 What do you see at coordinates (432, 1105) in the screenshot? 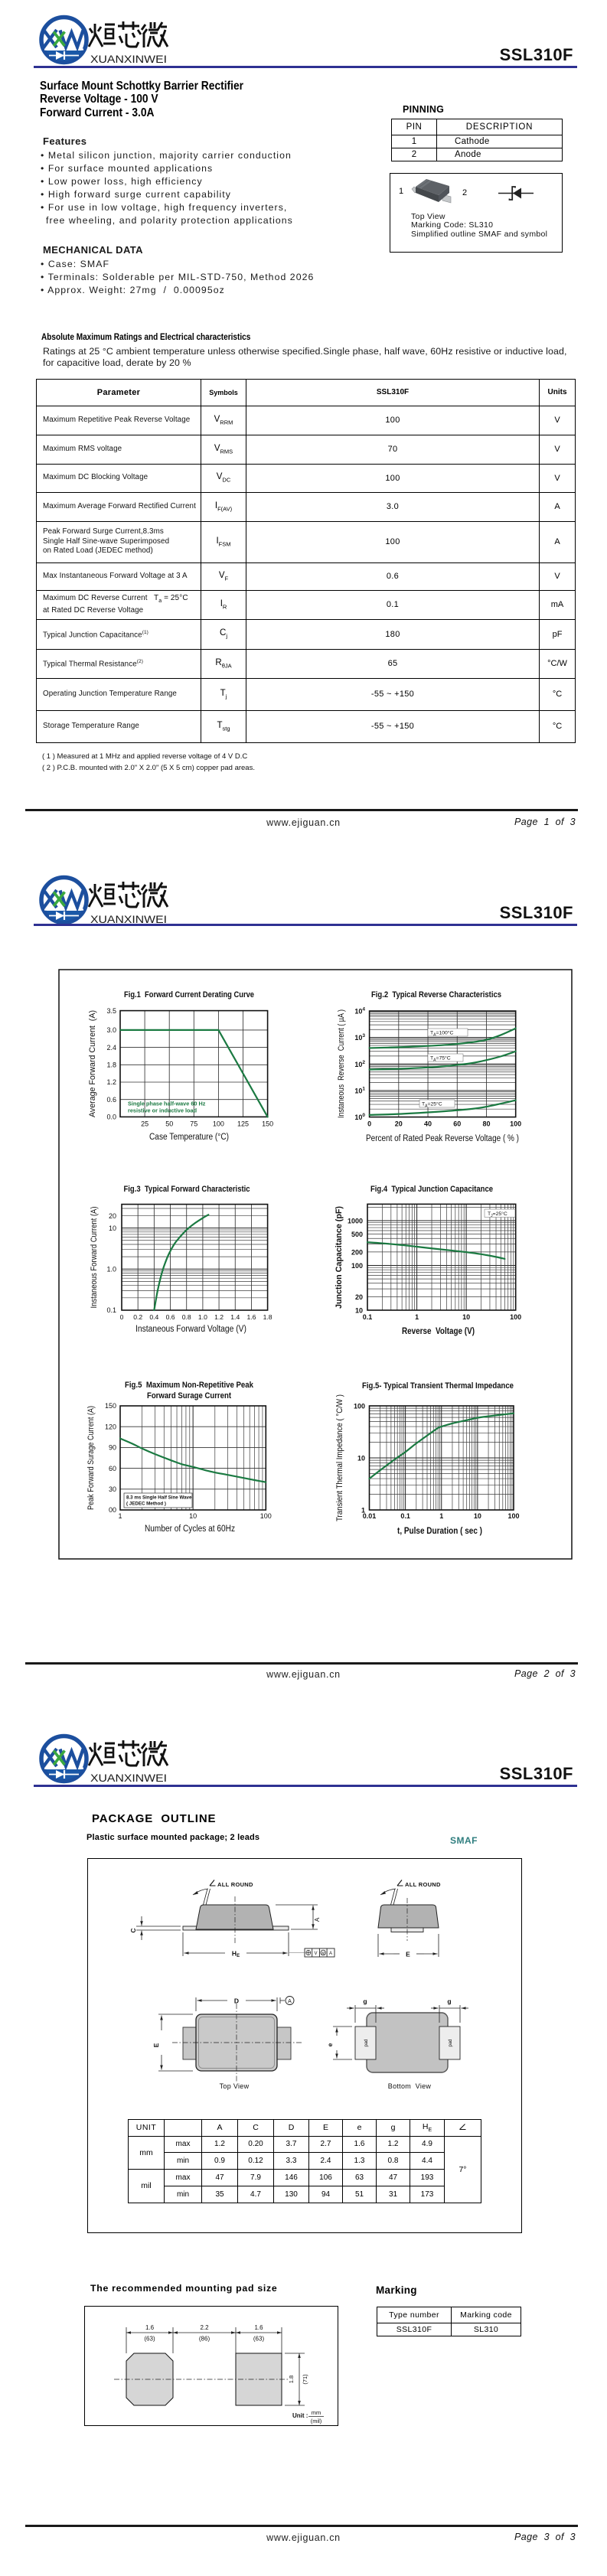
I see `svg-text: TA=25°C` at bounding box center [432, 1105].